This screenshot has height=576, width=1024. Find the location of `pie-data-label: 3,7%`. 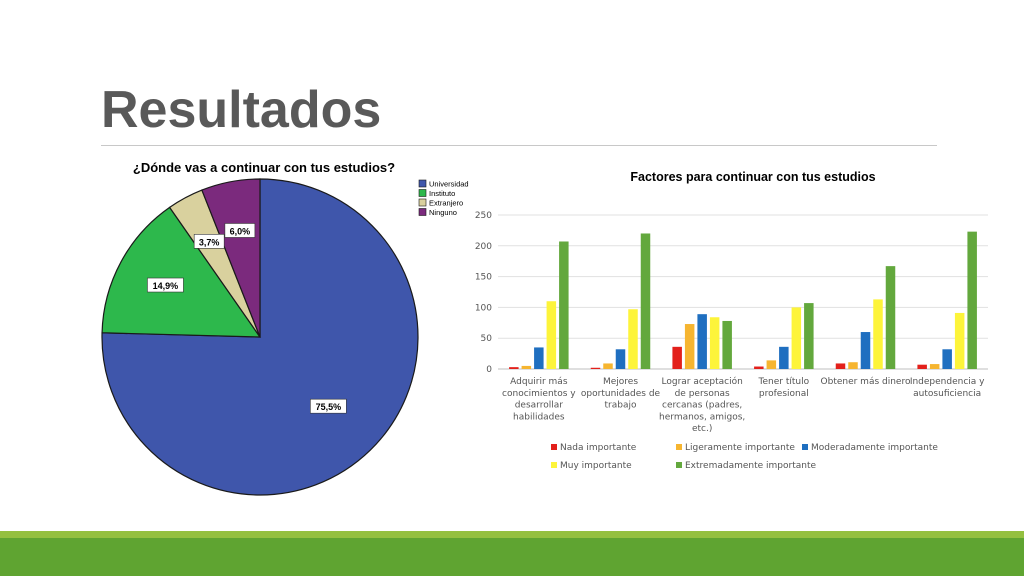

pie-data-label: 3,7% is located at coordinates (209, 241).